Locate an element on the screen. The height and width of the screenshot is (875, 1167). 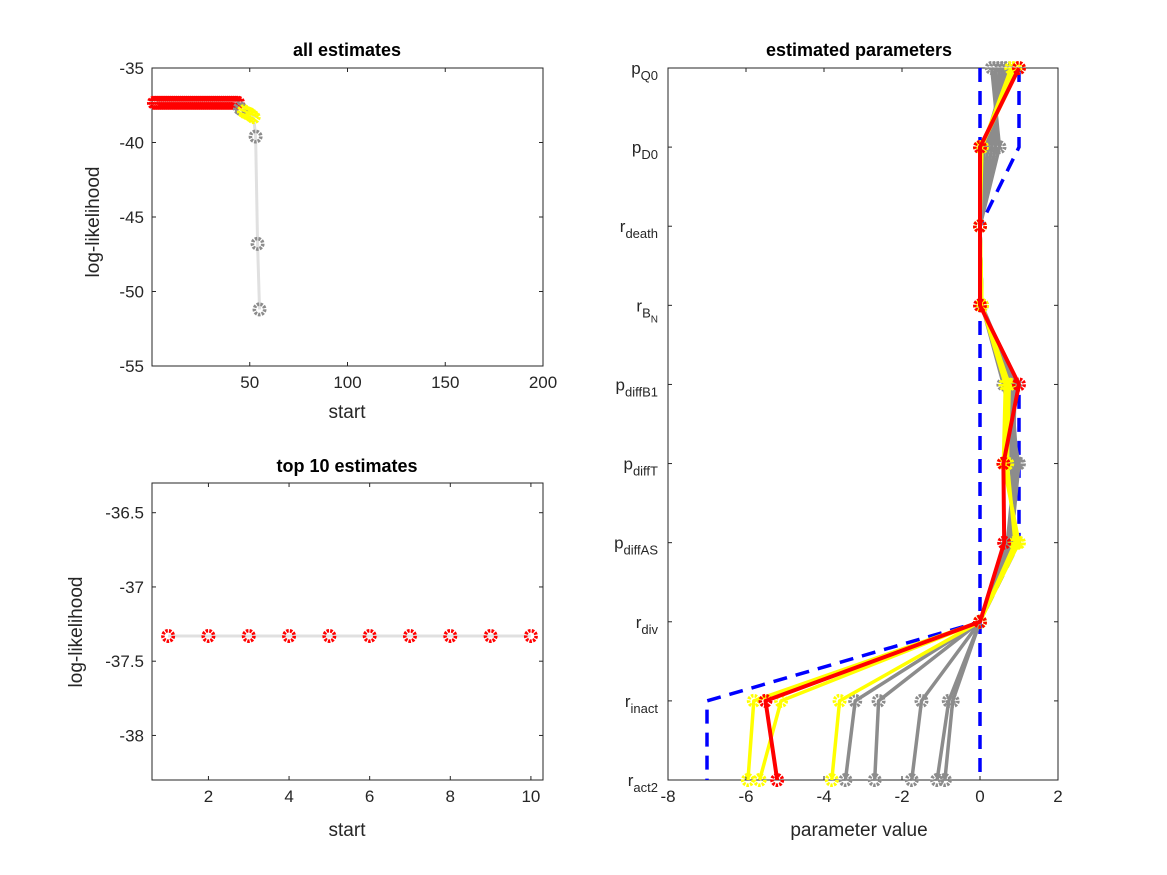
all-estimates-axes-box is located at coordinates (347, 217).